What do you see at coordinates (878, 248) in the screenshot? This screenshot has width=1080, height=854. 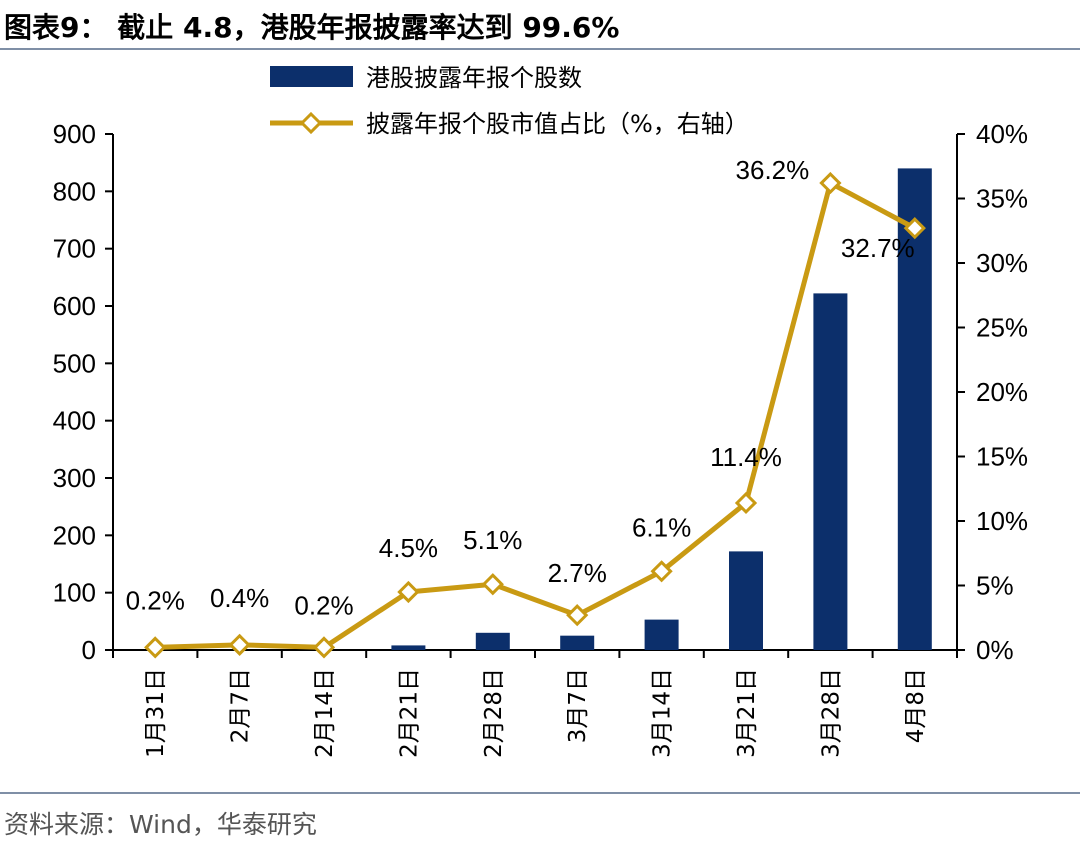 I see `data-label: 32.7%` at bounding box center [878, 248].